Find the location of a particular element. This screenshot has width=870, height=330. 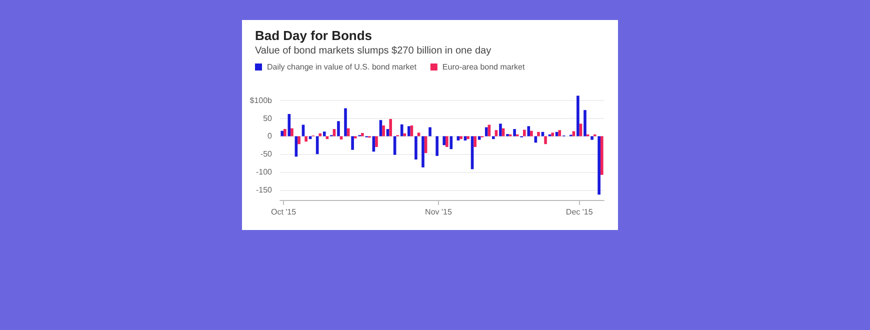

y-tick-label: 0 is located at coordinates (270, 136).